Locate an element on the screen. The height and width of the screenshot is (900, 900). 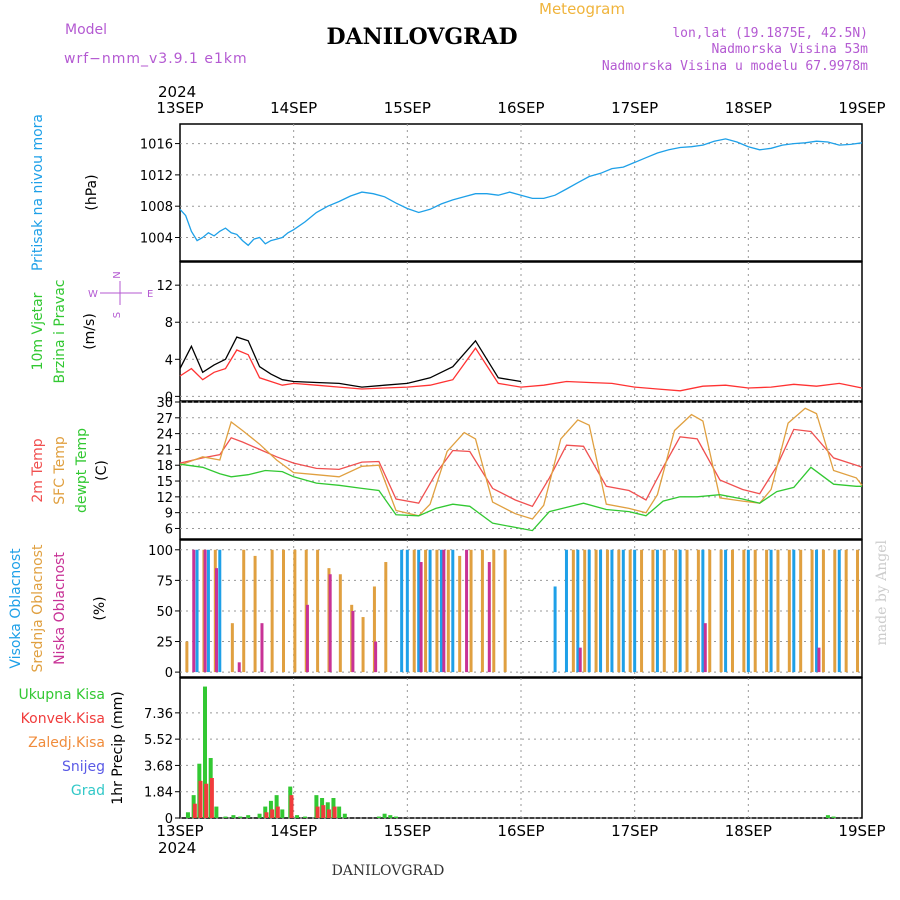
compass-e: E is located at coordinates (150, 294).